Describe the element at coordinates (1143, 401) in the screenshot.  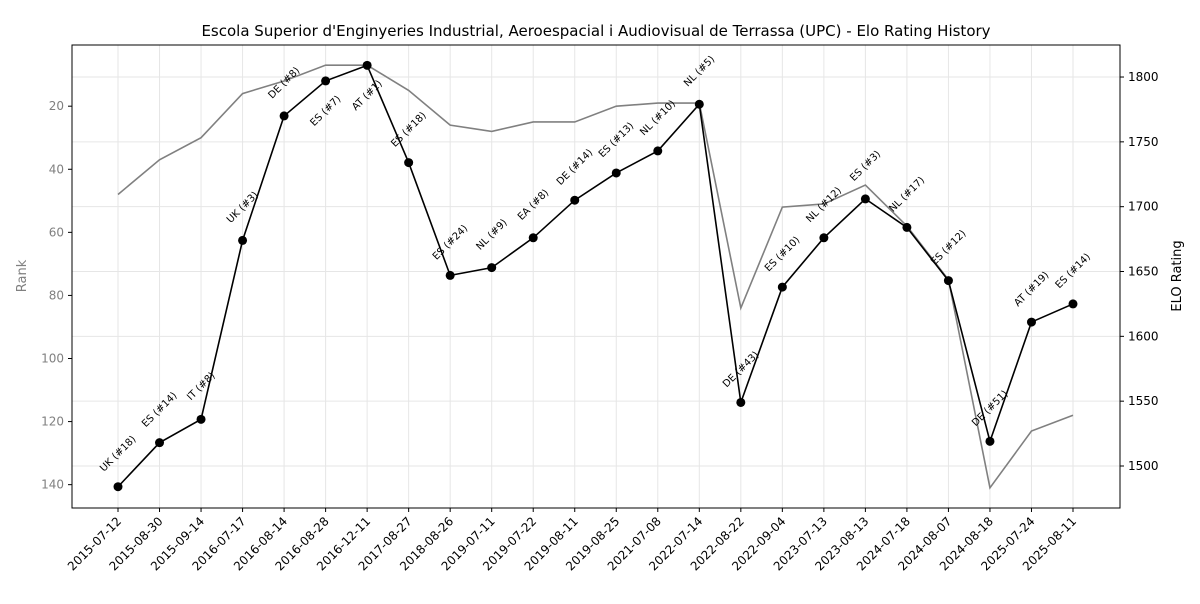
I see `right-y-tick-label: 1550` at that location.